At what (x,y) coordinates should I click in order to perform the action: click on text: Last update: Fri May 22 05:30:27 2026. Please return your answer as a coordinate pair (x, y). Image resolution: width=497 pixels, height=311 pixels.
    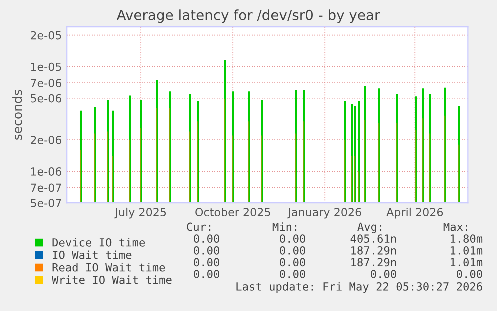
    Looking at the image, I should click on (359, 288).